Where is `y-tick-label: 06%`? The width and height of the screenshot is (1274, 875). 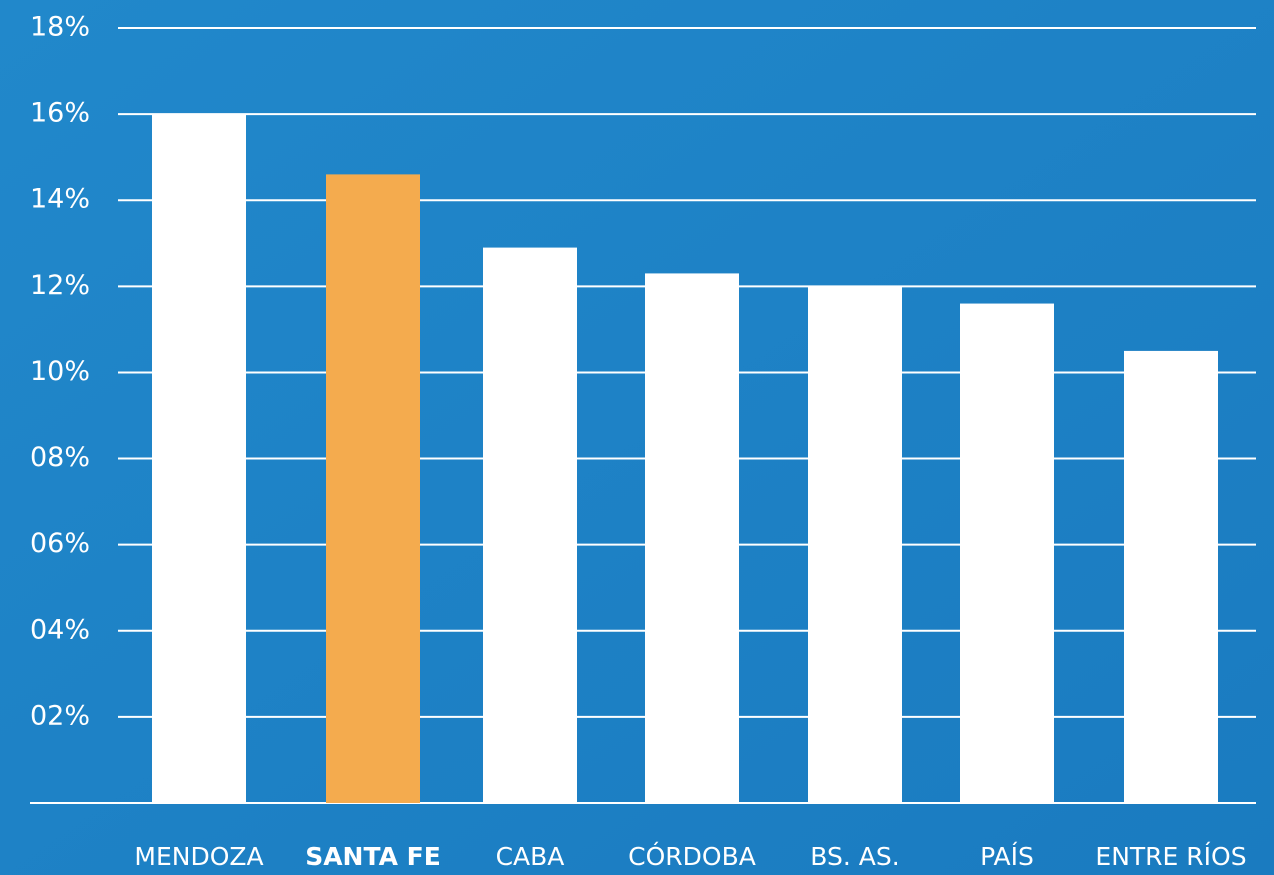 y-tick-label: 06% is located at coordinates (60, 543).